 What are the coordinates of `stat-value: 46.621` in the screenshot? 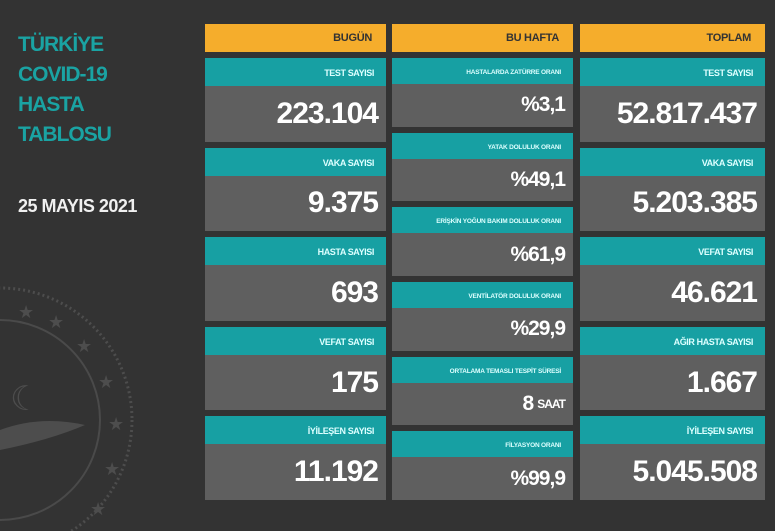 It's located at (714, 292).